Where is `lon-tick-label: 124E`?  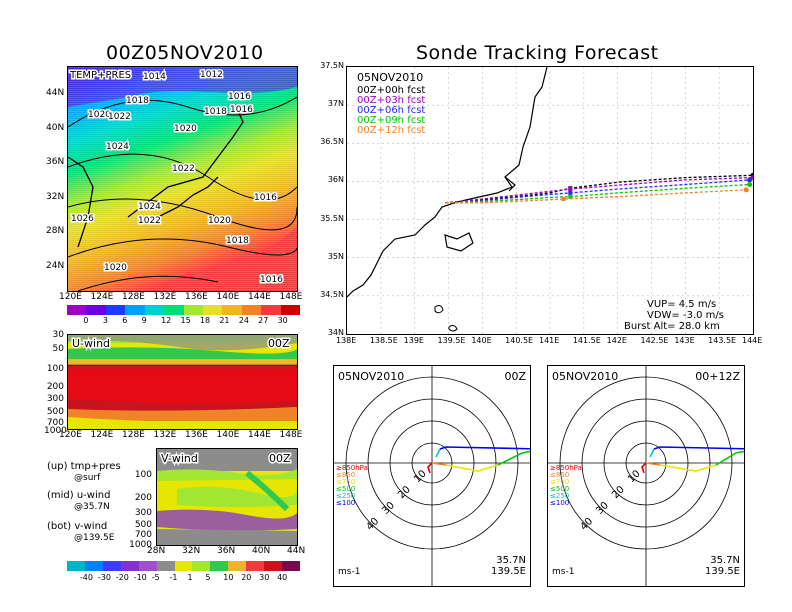
lon-tick-label: 124E is located at coordinates (102, 297).